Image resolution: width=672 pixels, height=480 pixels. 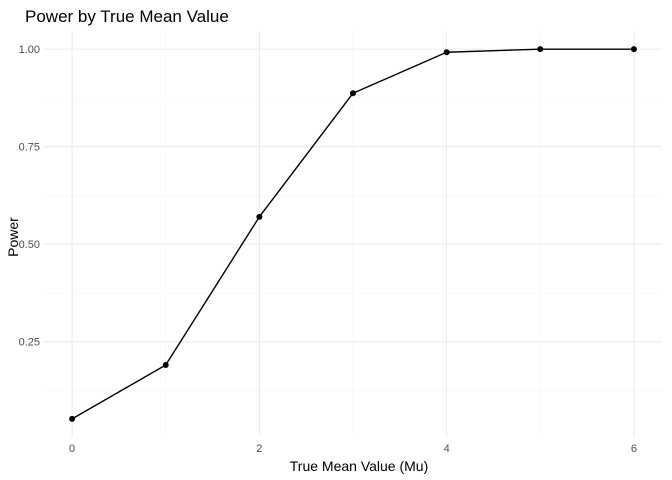 What do you see at coordinates (447, 449) in the screenshot?
I see `x-tick-label: 4` at bounding box center [447, 449].